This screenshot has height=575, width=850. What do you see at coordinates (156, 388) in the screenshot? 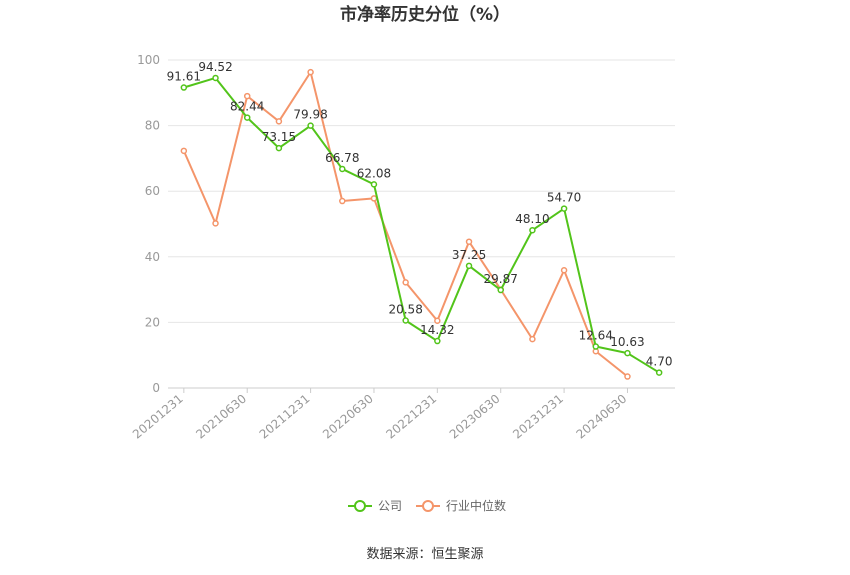
I see `y-tick-label: 0` at bounding box center [156, 388].